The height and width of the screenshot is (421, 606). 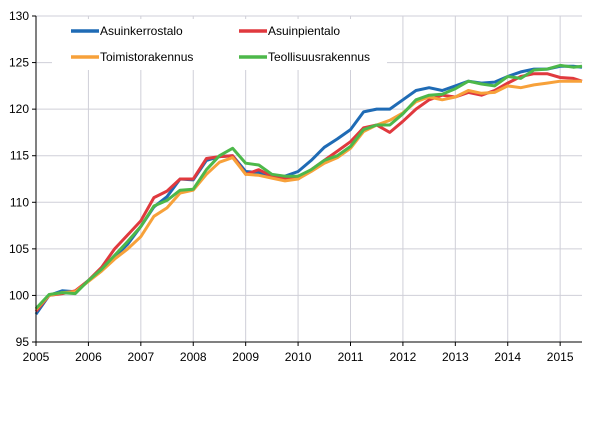 I want to click on legend-item-teollisuusrakennus: Teollisuusrakennus, so click(x=304, y=57).